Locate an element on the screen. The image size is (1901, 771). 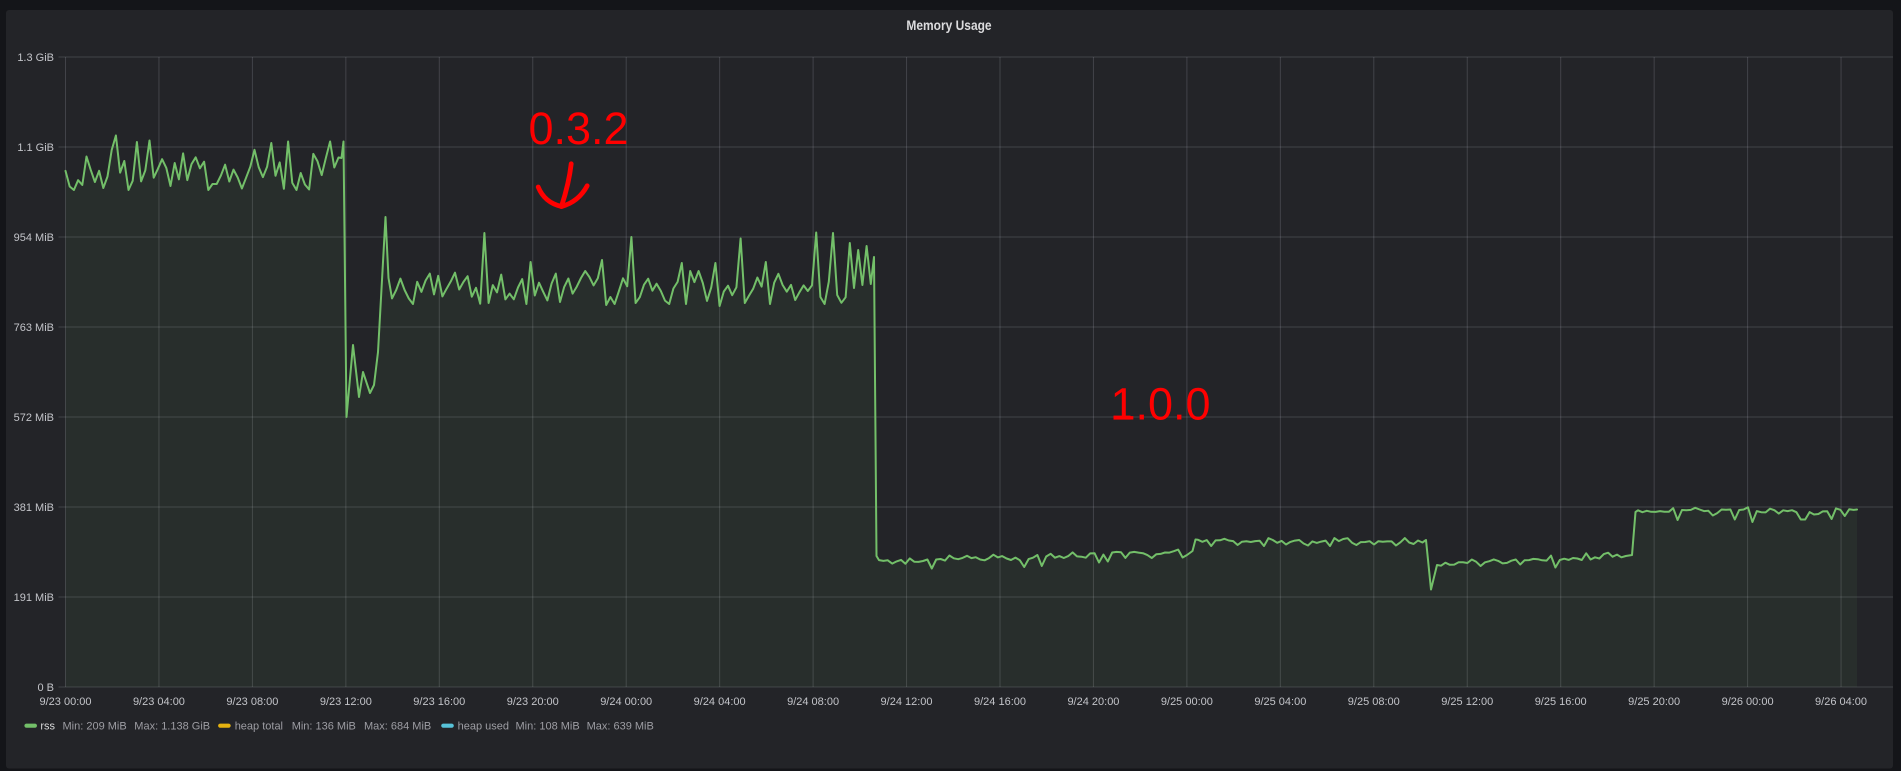
svg-text: Min: 108 MiB is located at coordinates (548, 727).